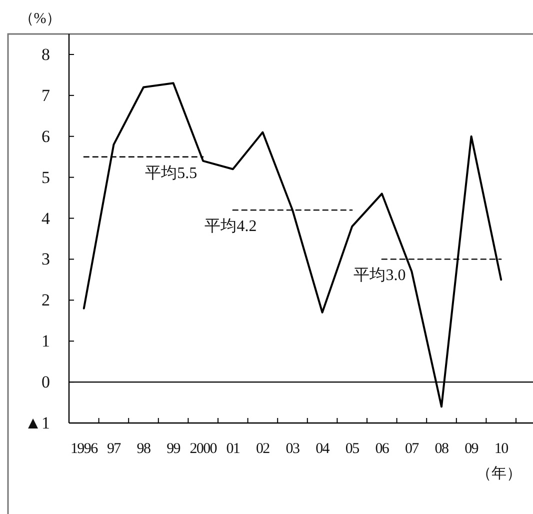 Image resolution: width=533 pixels, height=514 pixels. Describe the element at coordinates (40, 19) in the screenshot. I see `ylabel: （%）` at that location.